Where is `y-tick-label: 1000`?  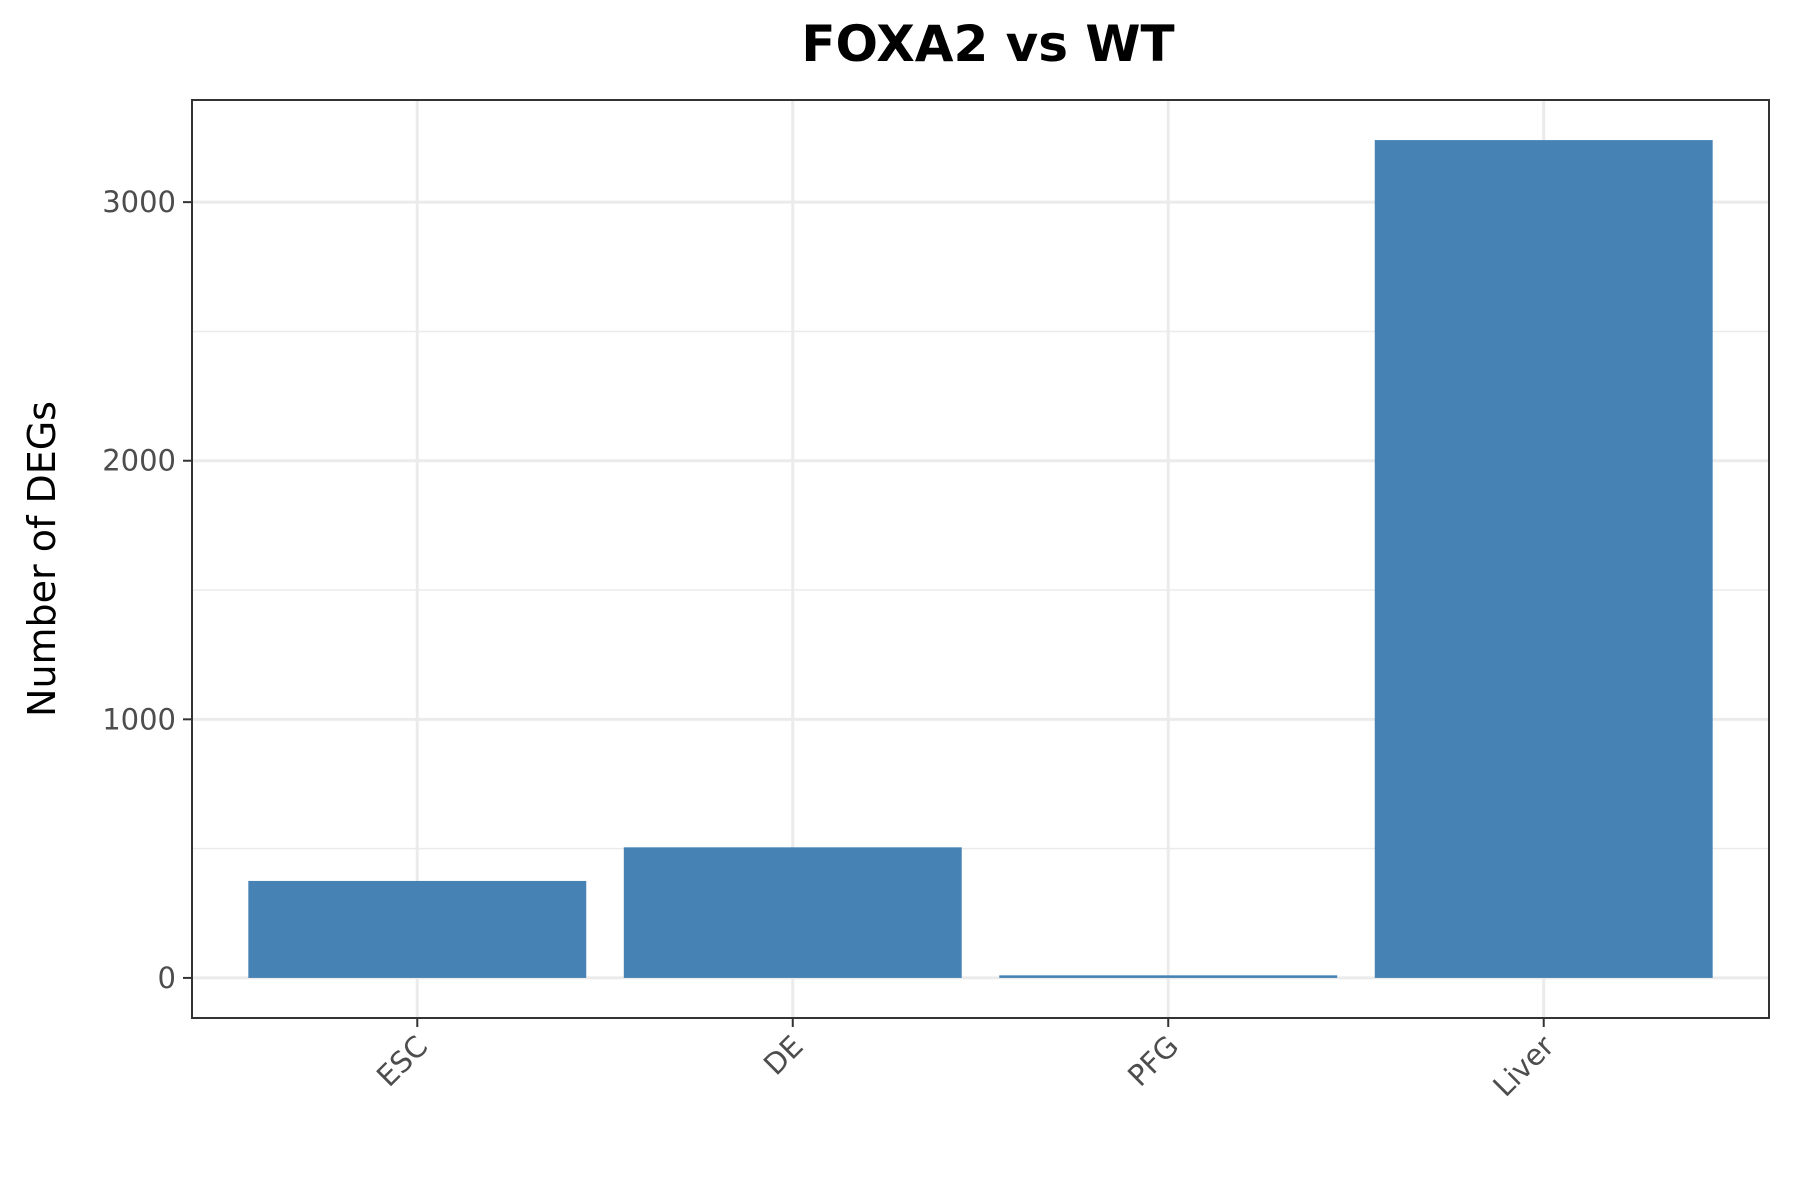
y-tick-label: 1000 is located at coordinates (139, 719).